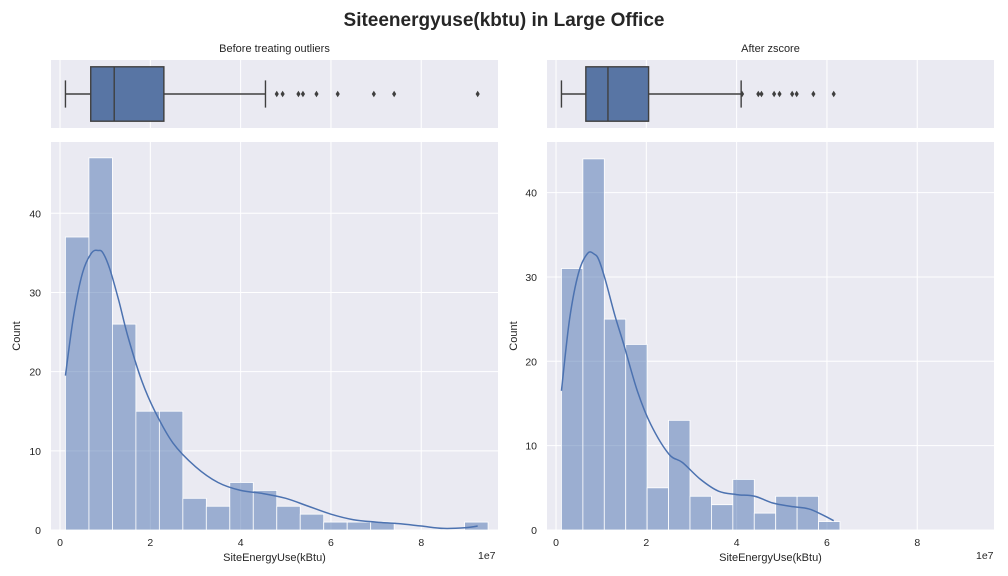 This screenshot has height=576, width=1008. I want to click on chart-title: Siteenergyuse(kbtu) in Large Office, so click(504, 20).